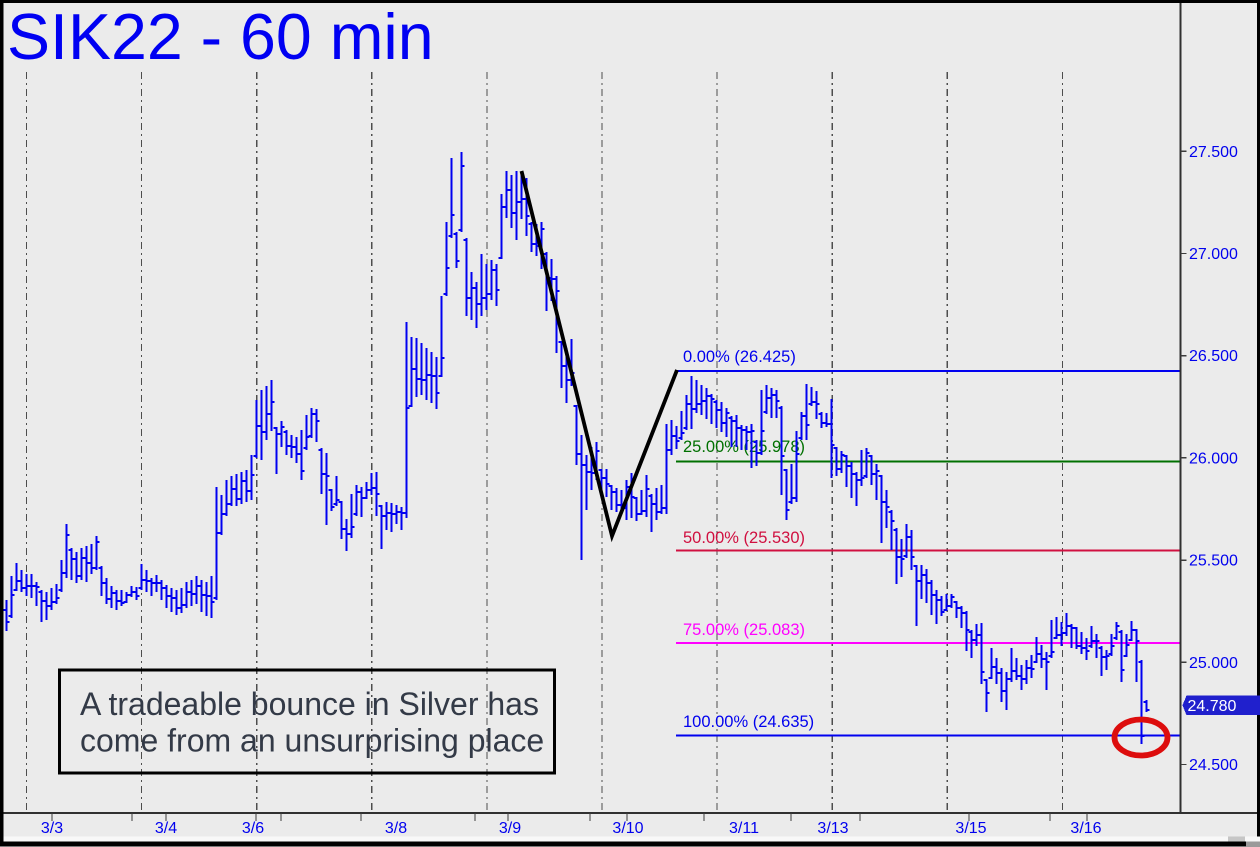  What do you see at coordinates (1212, 706) in the screenshot?
I see `svg-text: 24.780` at bounding box center [1212, 706].